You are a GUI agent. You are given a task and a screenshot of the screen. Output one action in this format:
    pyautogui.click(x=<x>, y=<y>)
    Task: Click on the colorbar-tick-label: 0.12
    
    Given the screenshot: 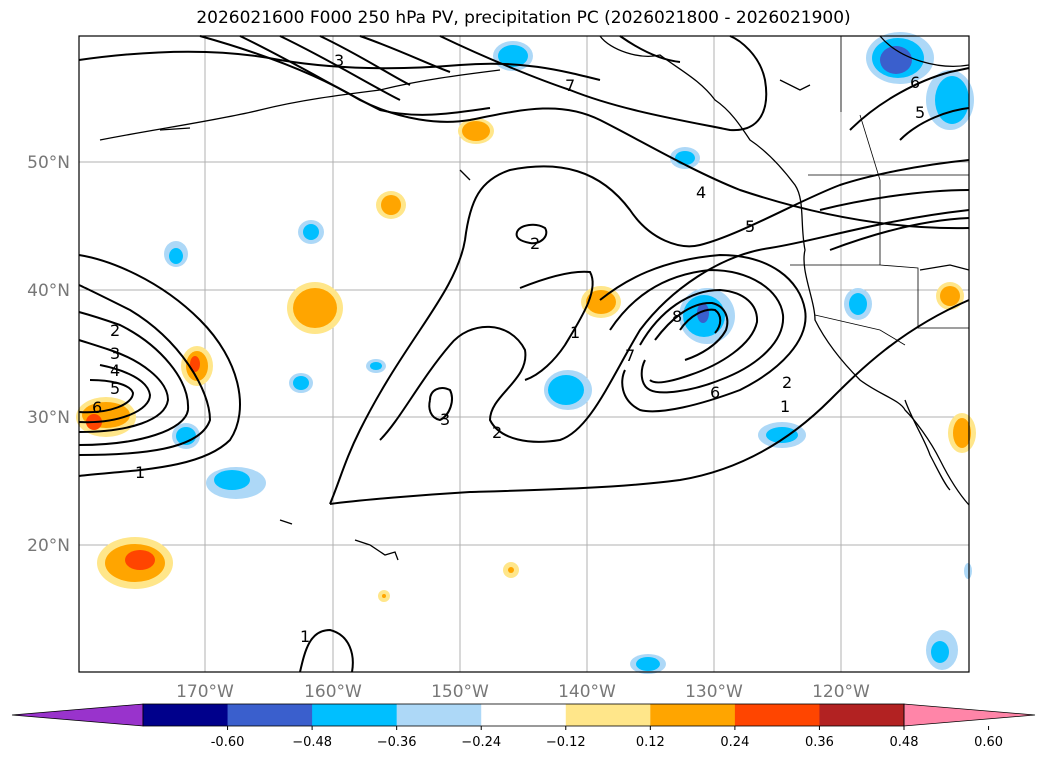 What is the action you would take?
    pyautogui.click(x=650, y=742)
    